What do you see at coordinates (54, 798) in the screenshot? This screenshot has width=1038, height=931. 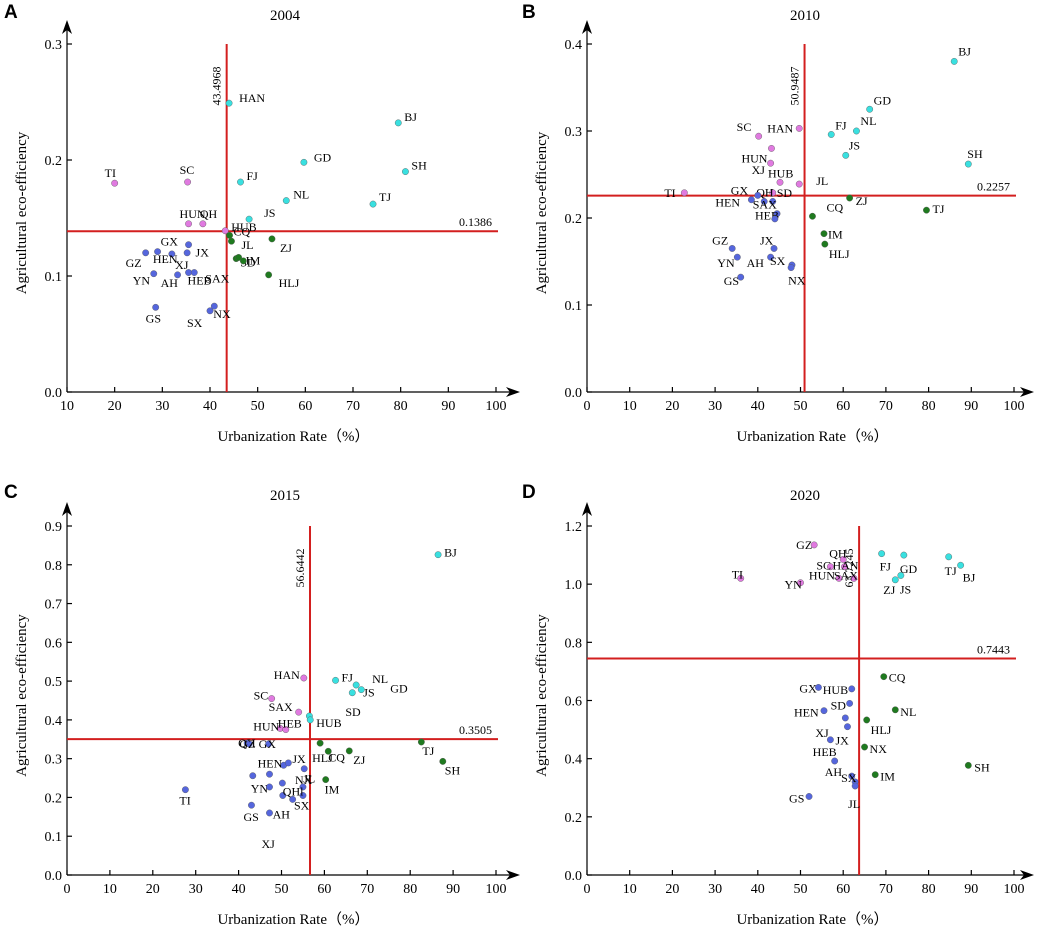 I see `y-tick-label: 0.2` at bounding box center [54, 798].